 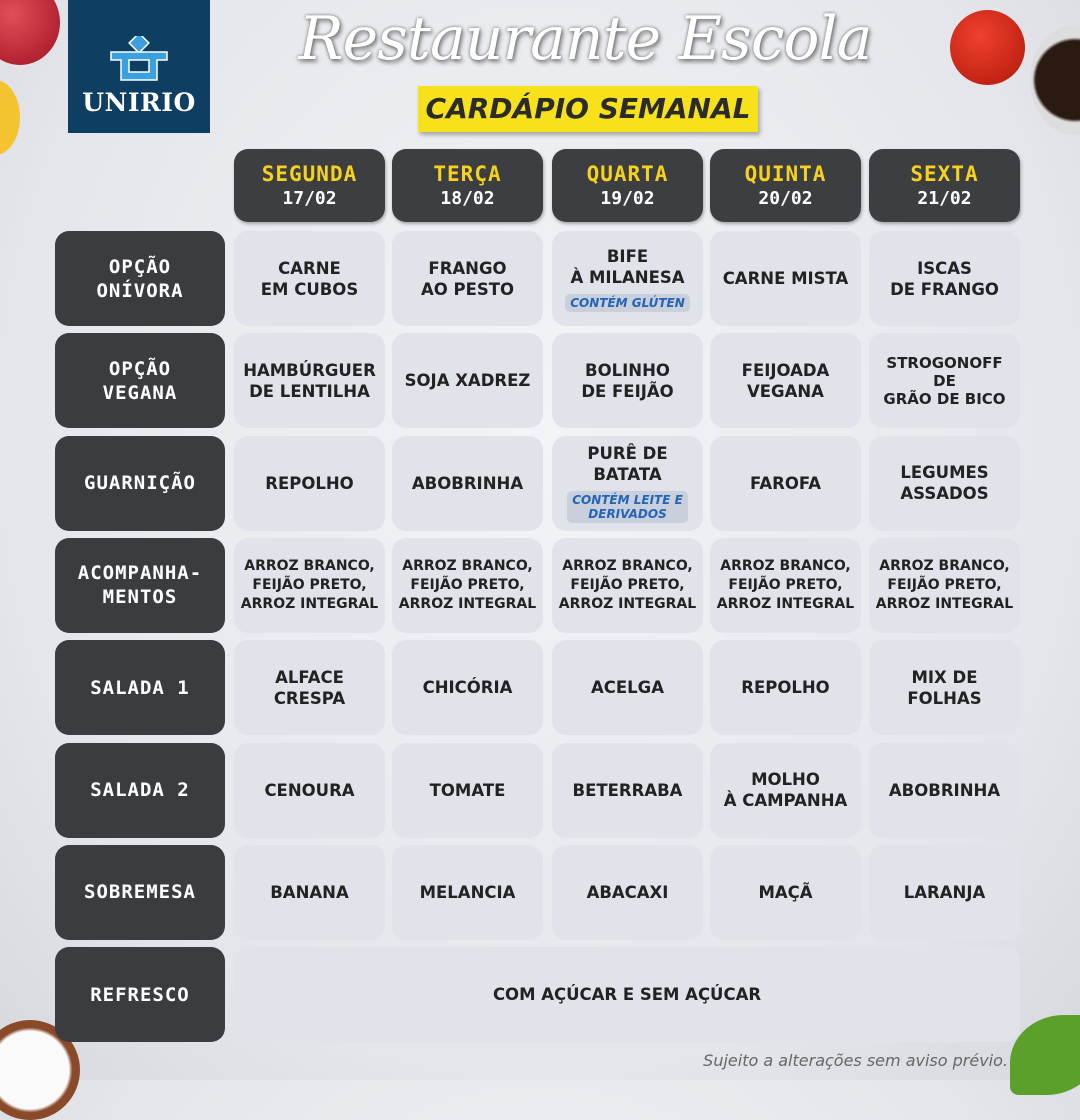 What do you see at coordinates (467, 173) in the screenshot?
I see `day-name: TERÇA` at bounding box center [467, 173].